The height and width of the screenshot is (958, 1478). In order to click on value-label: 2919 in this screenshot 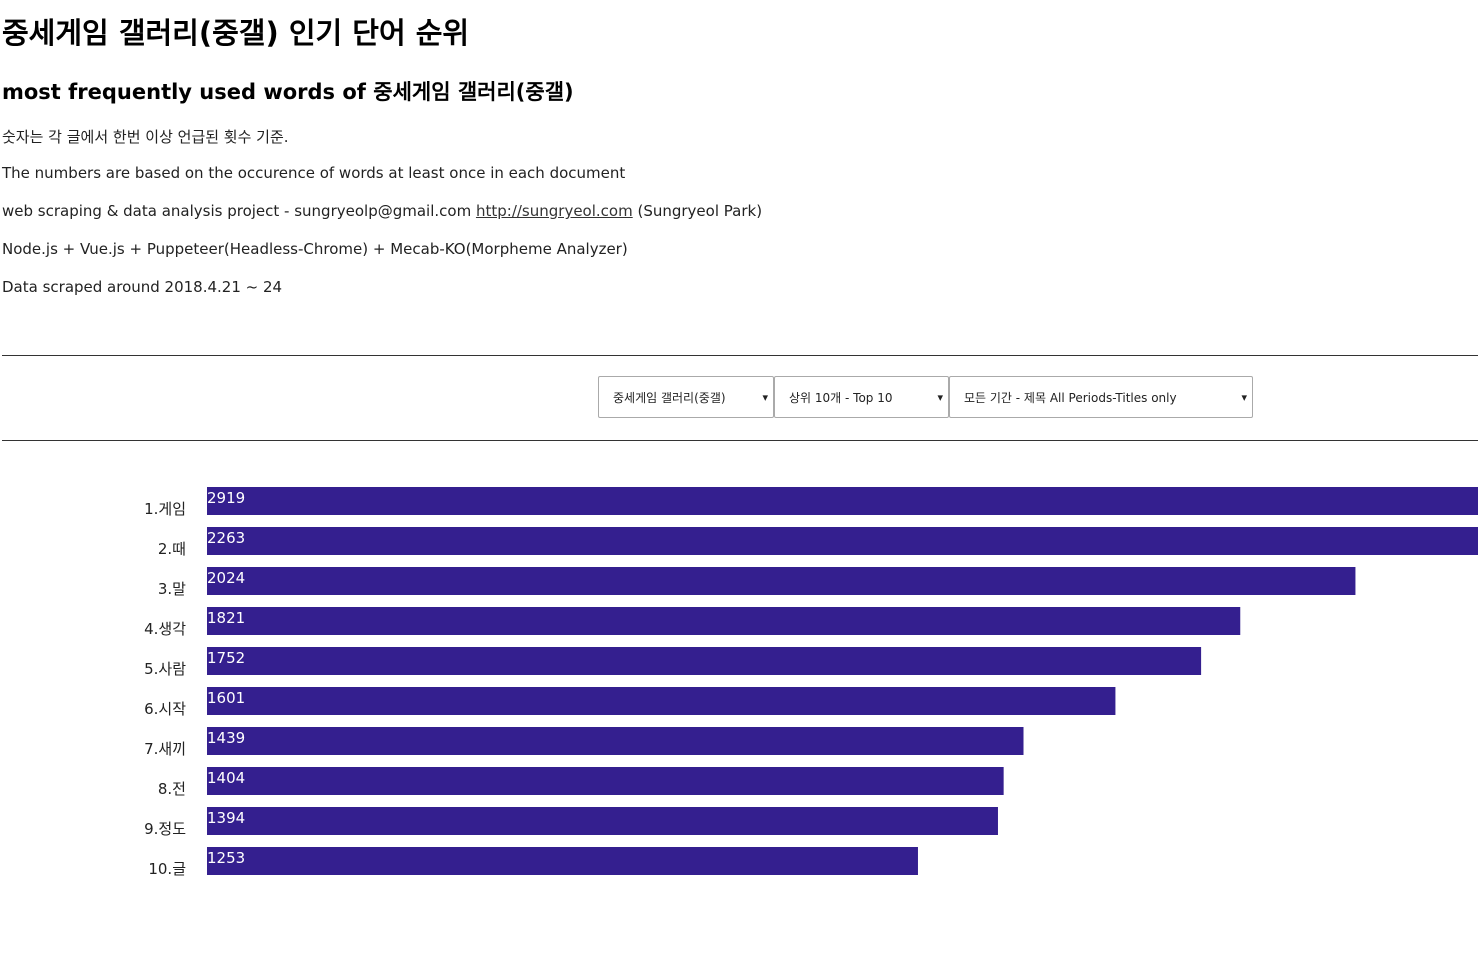, I will do `click(226, 498)`.